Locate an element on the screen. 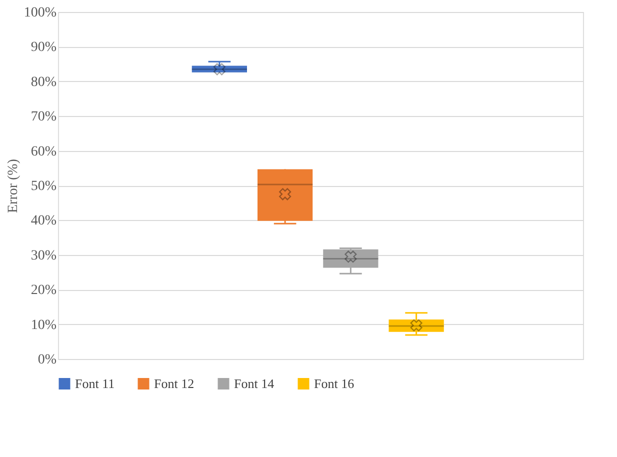 The width and height of the screenshot is (617, 457). y-tick-label: 100% is located at coordinates (40, 13).